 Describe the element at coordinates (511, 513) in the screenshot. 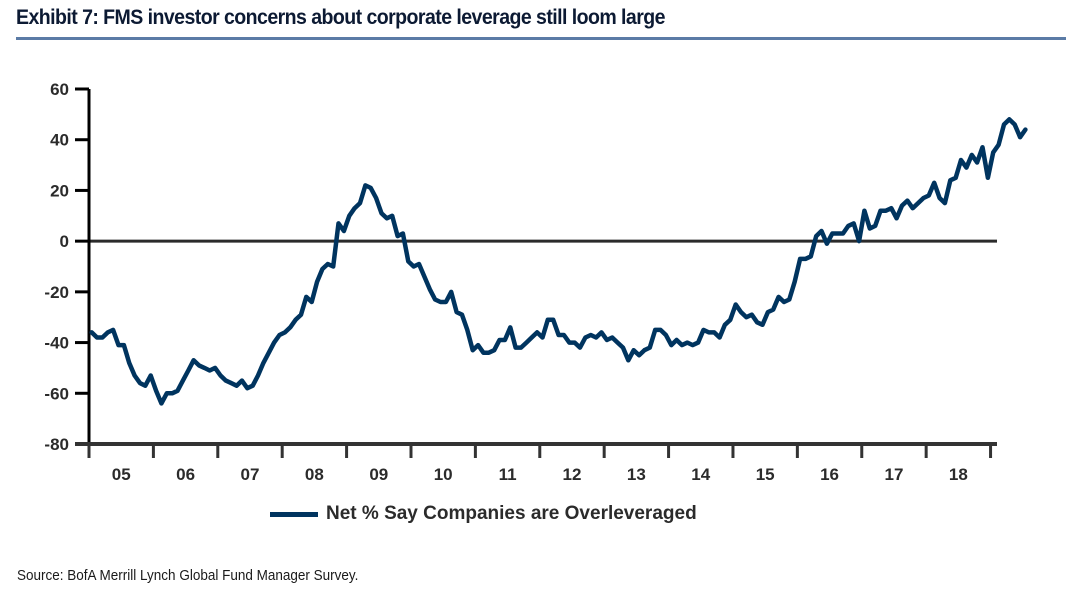

I see `legend-label: Net % Say Companies are Overleveraged` at that location.